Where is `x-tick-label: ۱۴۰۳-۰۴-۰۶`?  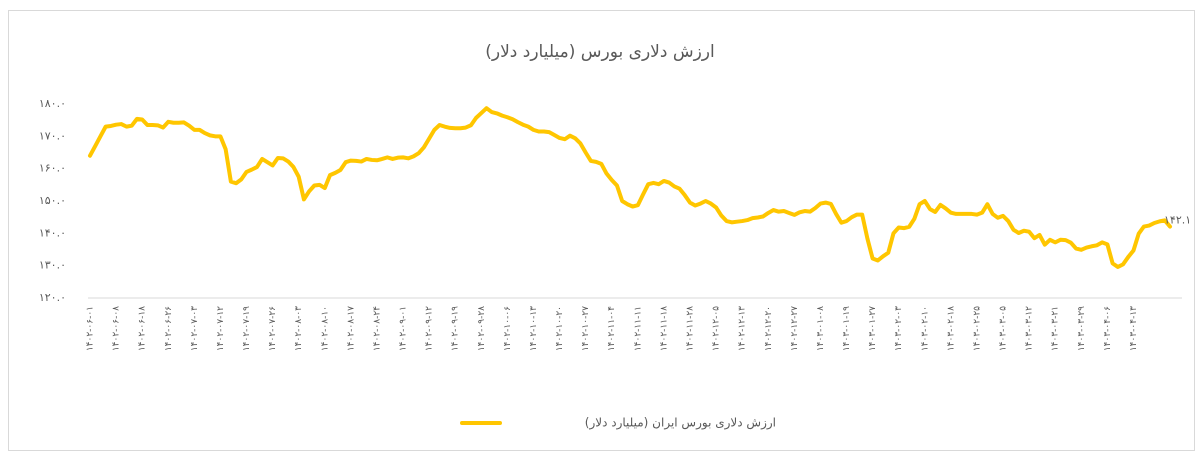 x-tick-label: ۱۴۰۳-۰۴-۰۶ is located at coordinates (1108, 328).